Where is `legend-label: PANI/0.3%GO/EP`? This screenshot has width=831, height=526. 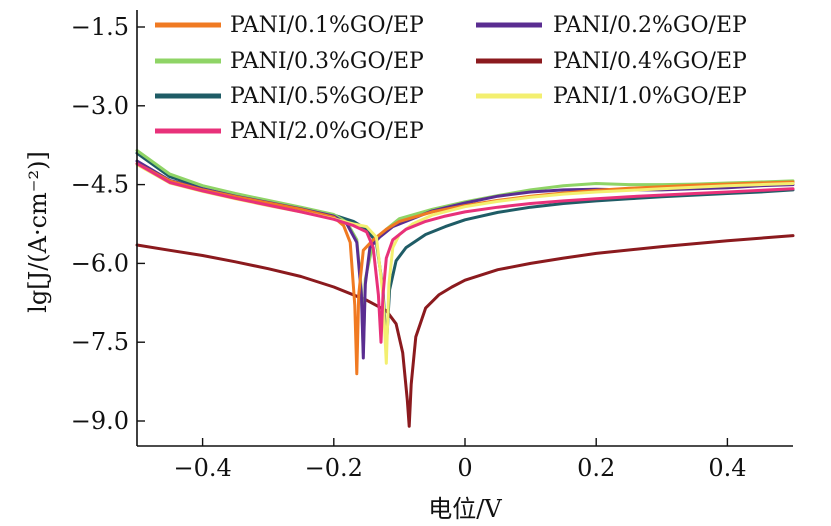 legend-label: PANI/0.3%GO/EP is located at coordinates (327, 61).